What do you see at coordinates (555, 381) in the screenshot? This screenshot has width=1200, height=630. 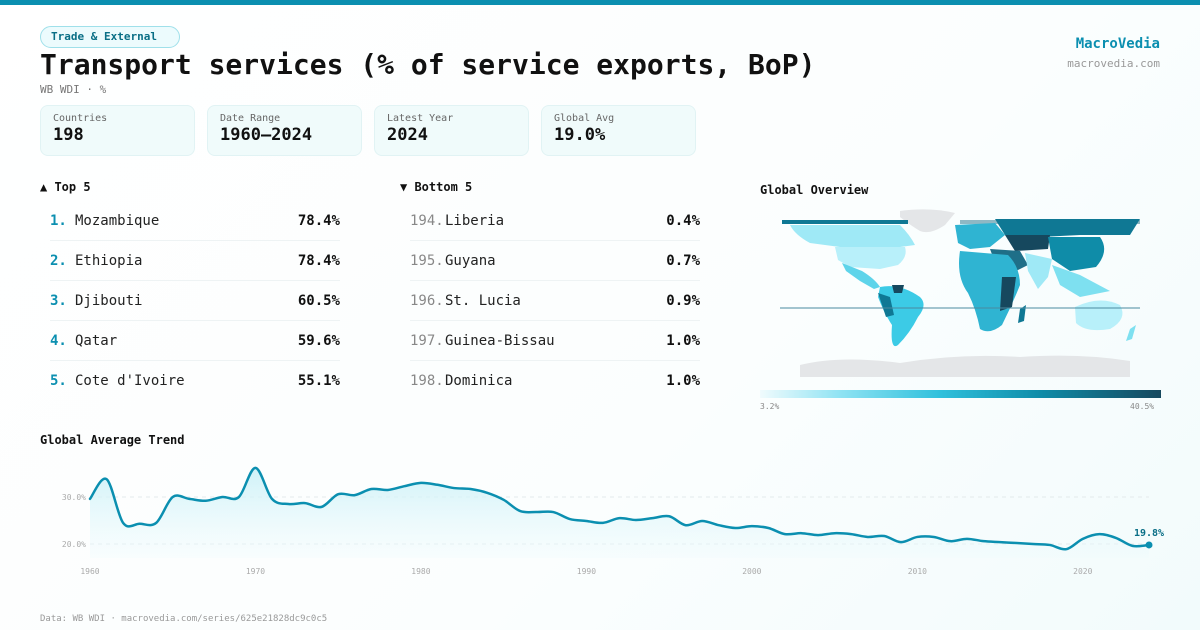 I see `list-item: 198. Dominica 1.0%` at bounding box center [555, 381].